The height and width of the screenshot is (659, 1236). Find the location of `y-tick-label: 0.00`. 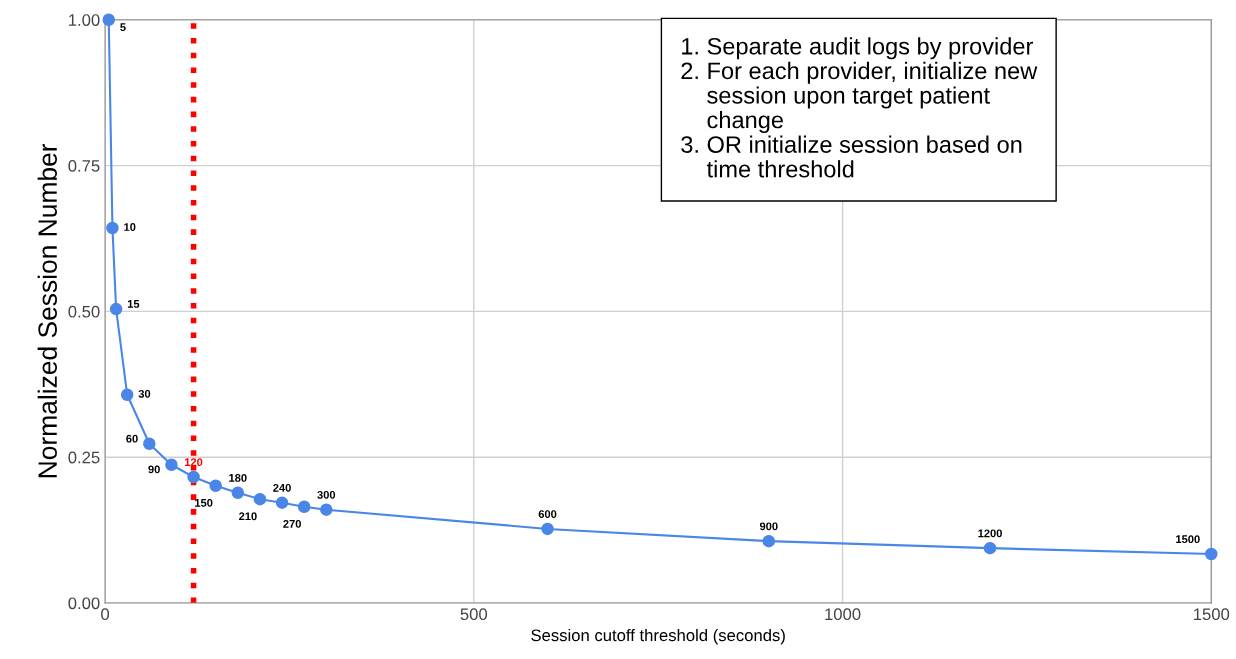

y-tick-label: 0.00 is located at coordinates (84, 603).